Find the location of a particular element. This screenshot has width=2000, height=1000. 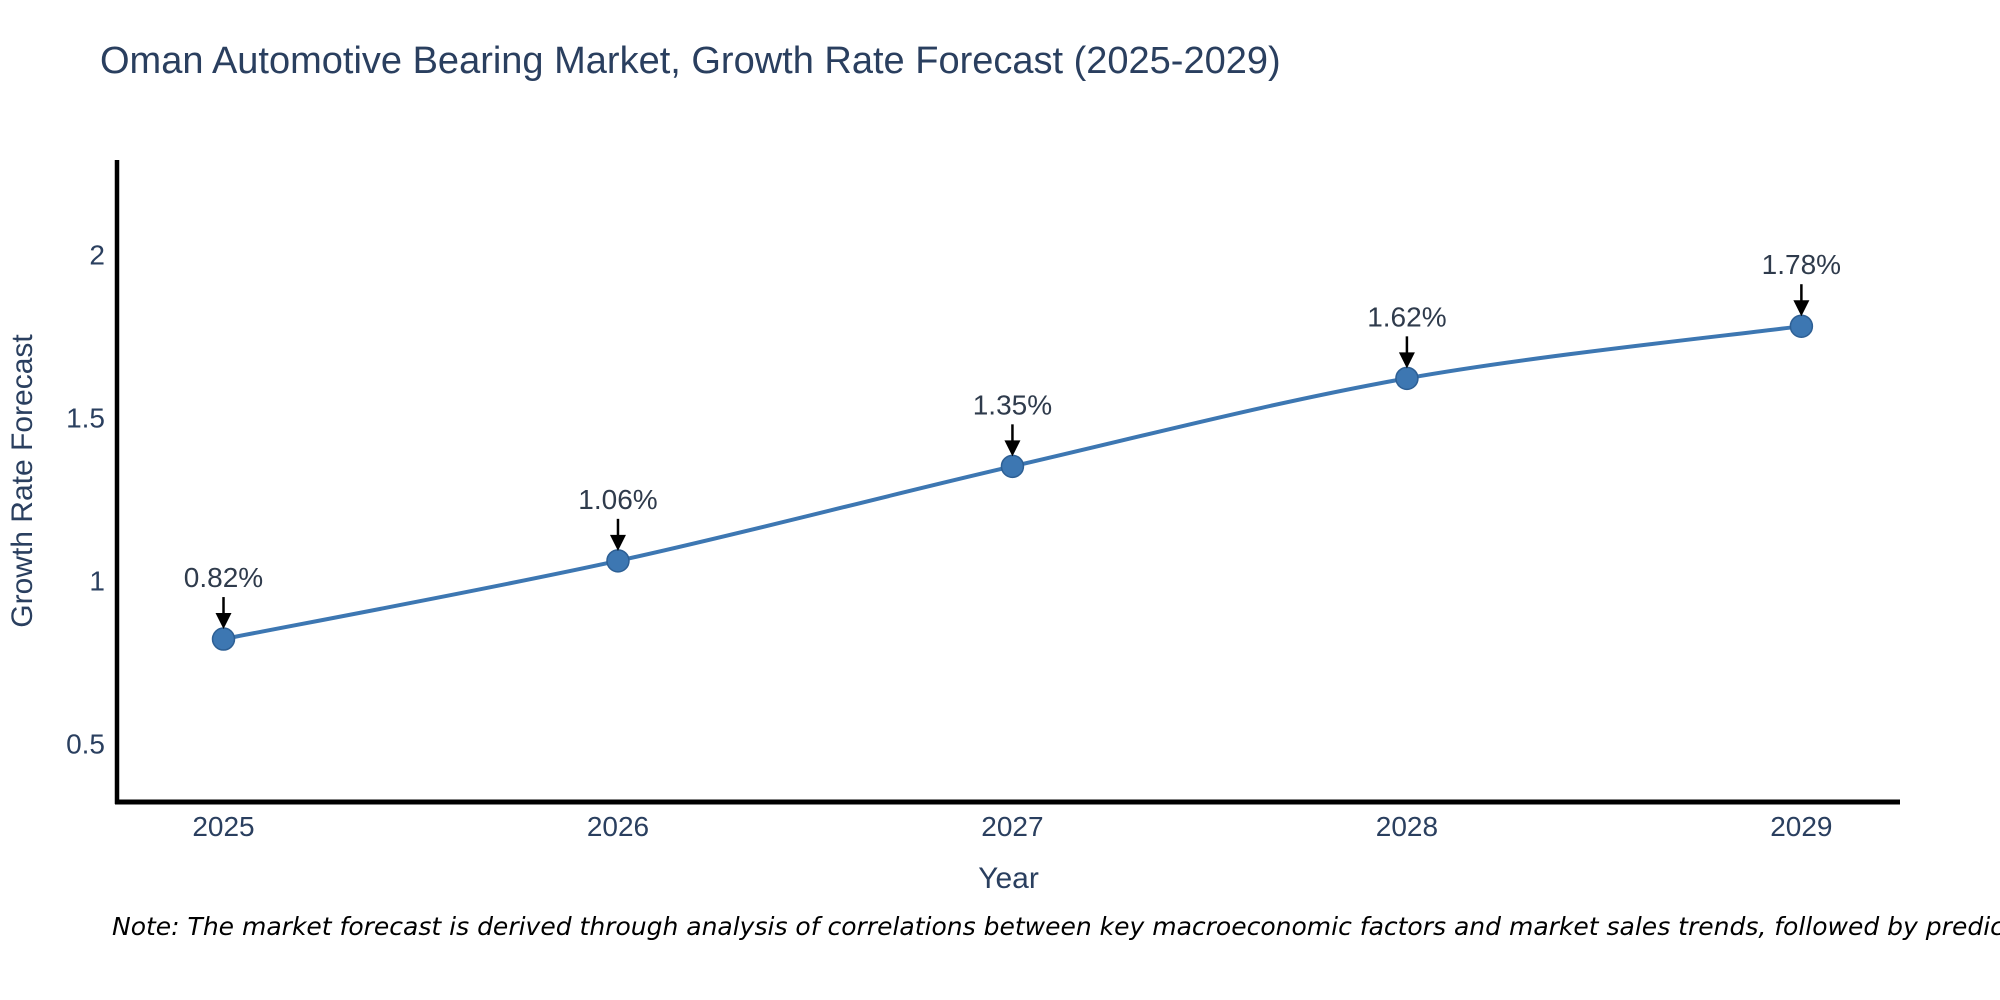

y-tick-label: 1.5 is located at coordinates (85, 417).